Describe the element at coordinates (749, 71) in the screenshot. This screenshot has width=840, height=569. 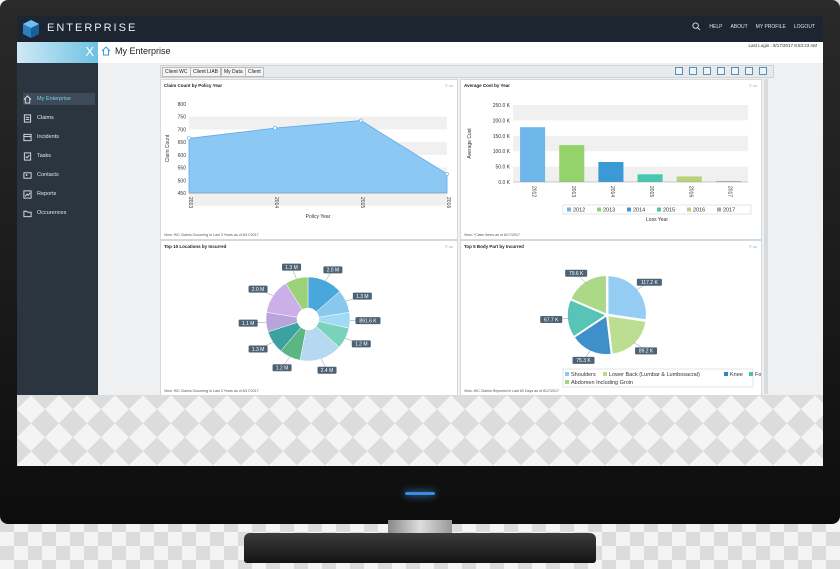
I see `copy-icon` at that location.